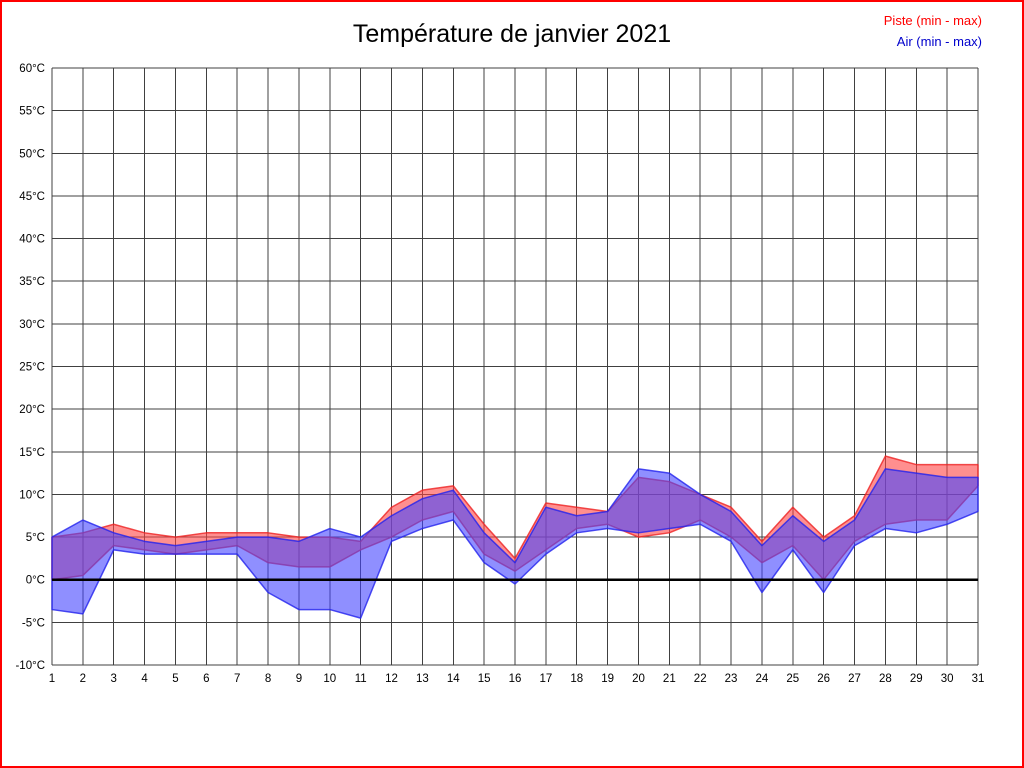  What do you see at coordinates (32, 282) in the screenshot?
I see `y-axis-tick-label: 35°C` at bounding box center [32, 282].